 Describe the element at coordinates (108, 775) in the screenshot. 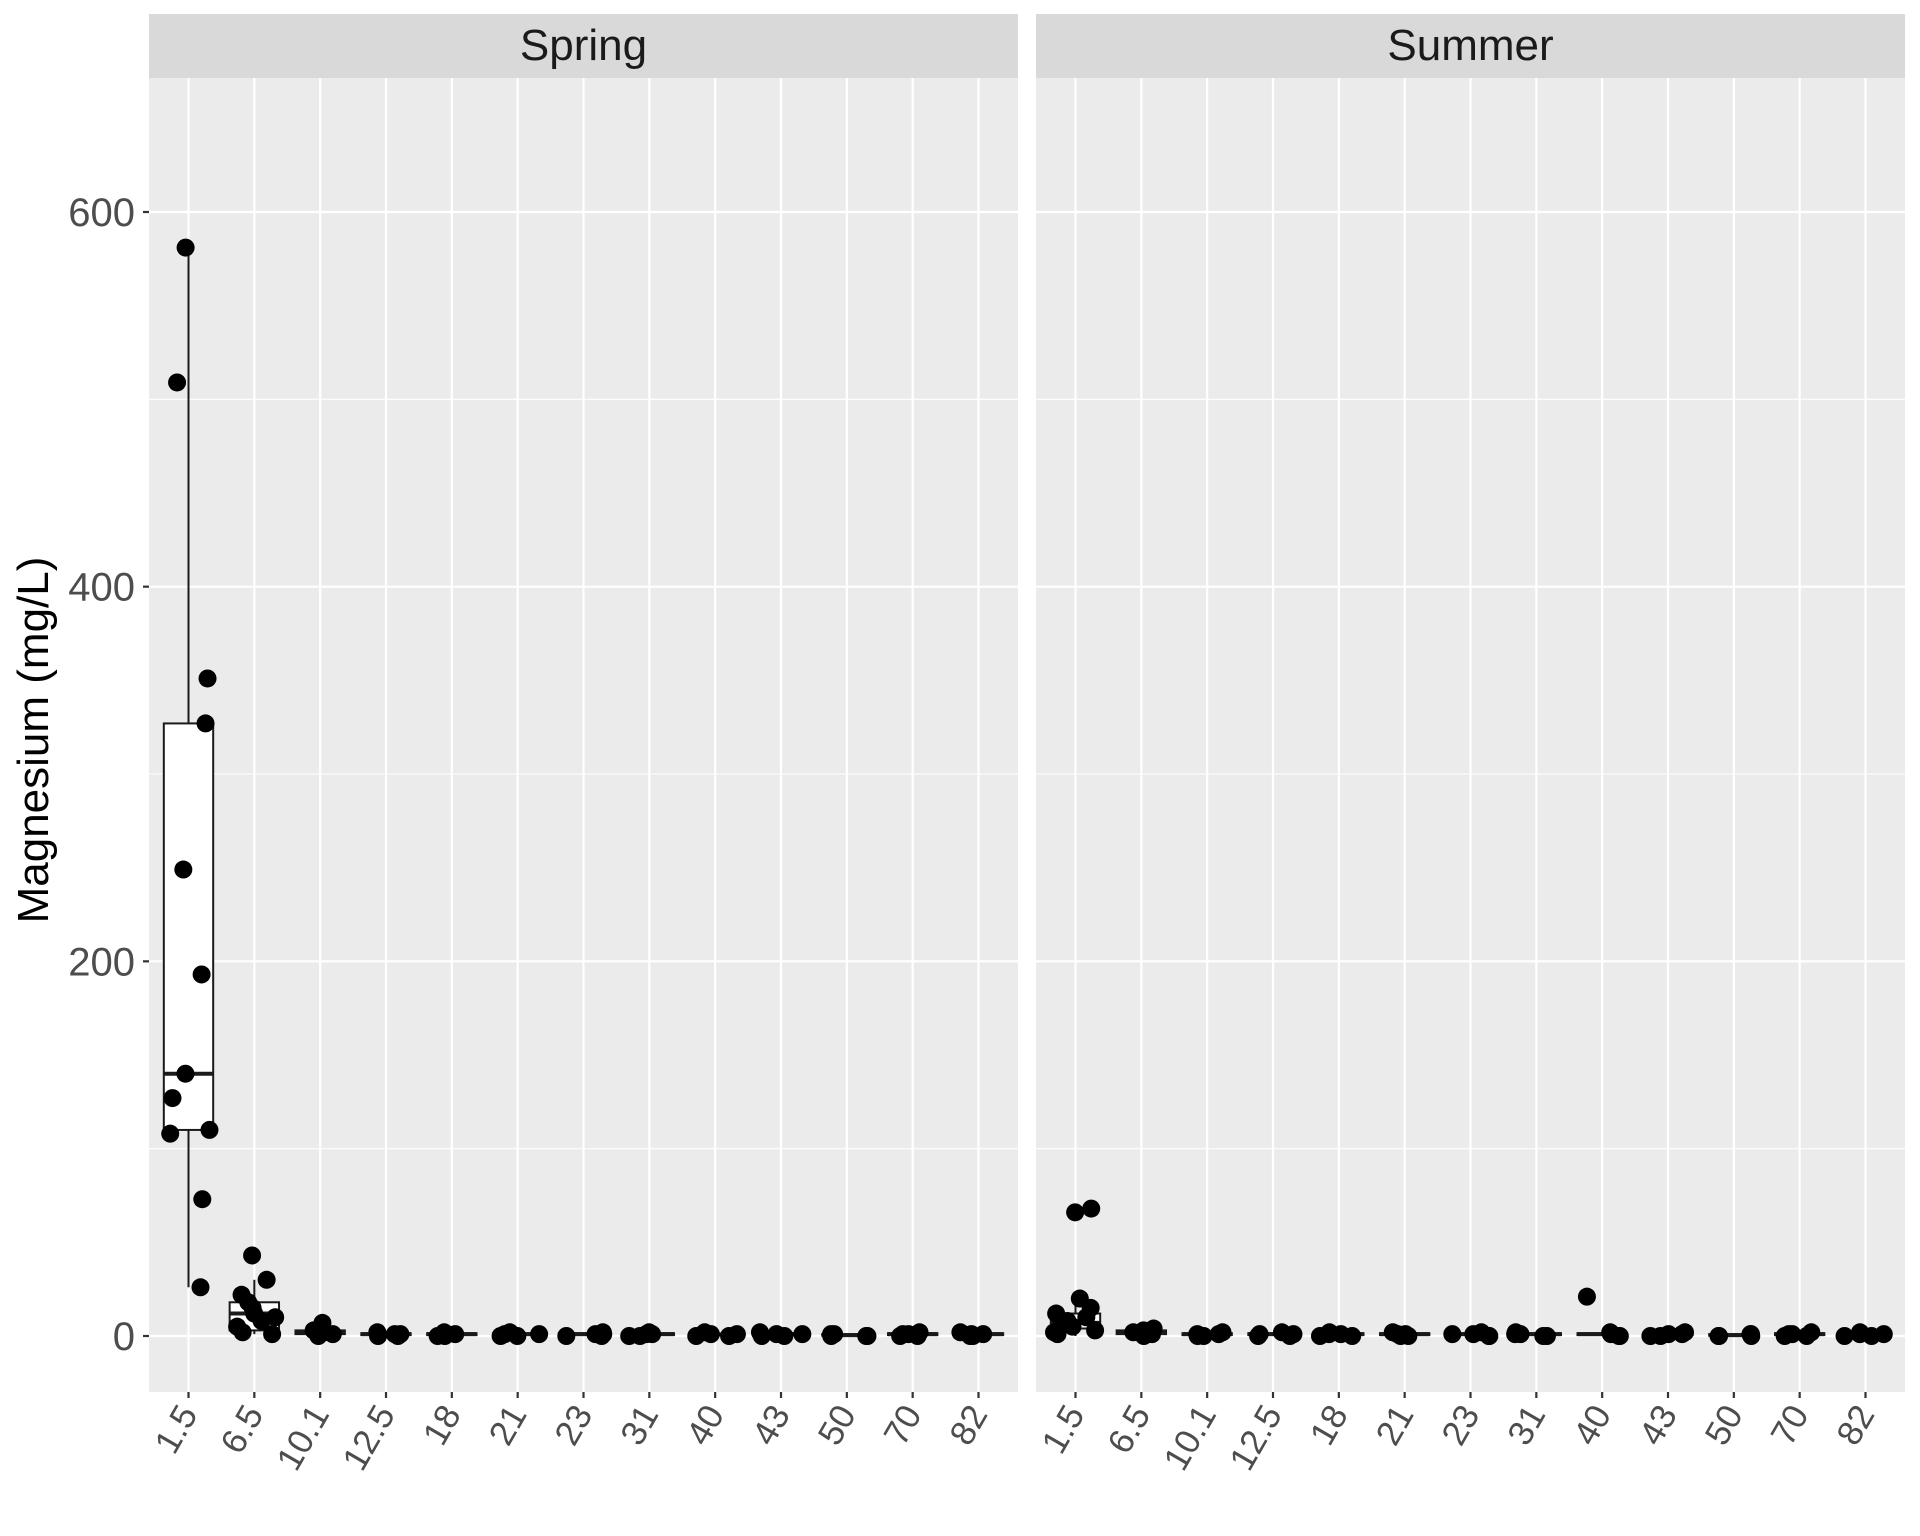

I see `y-axis: 0 200 400 600` at that location.